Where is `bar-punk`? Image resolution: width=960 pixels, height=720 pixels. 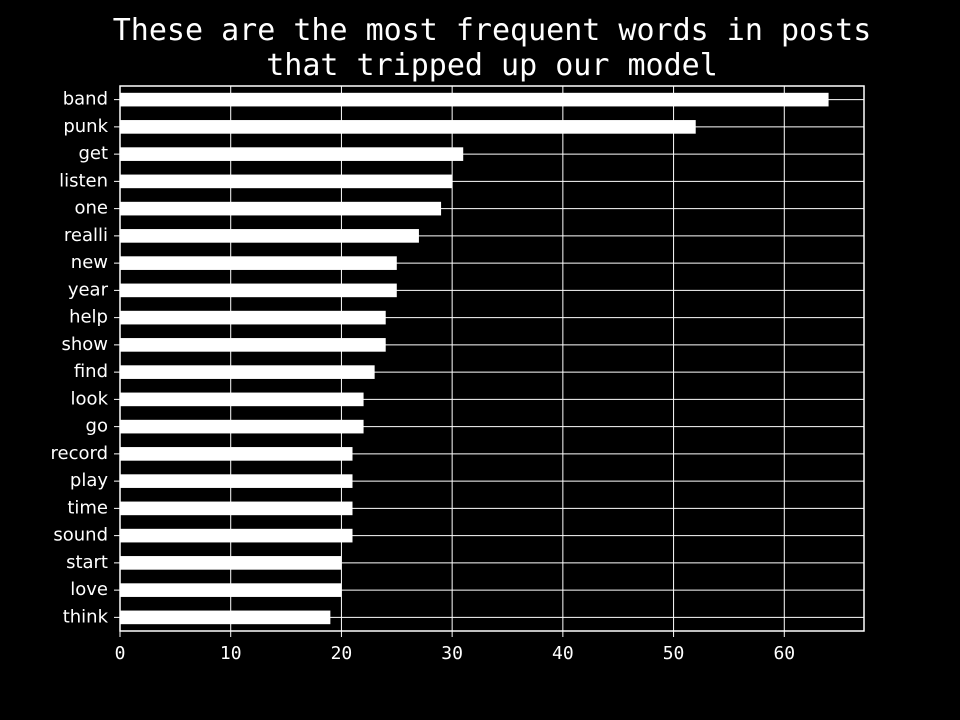
bar-punk is located at coordinates (408, 127).